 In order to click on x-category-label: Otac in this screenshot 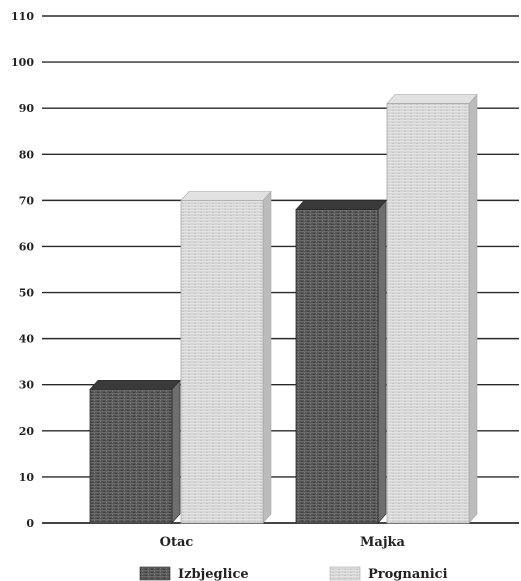, I will do `click(177, 542)`.